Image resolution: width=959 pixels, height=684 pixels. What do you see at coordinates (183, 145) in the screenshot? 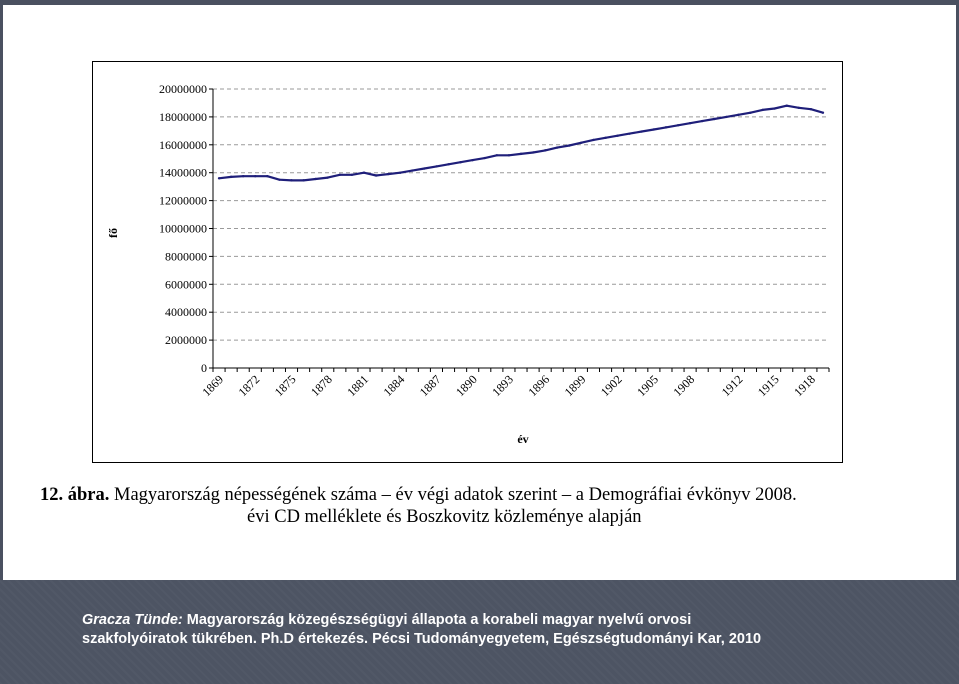
I see `y-tick-label: 16000000` at bounding box center [183, 145].